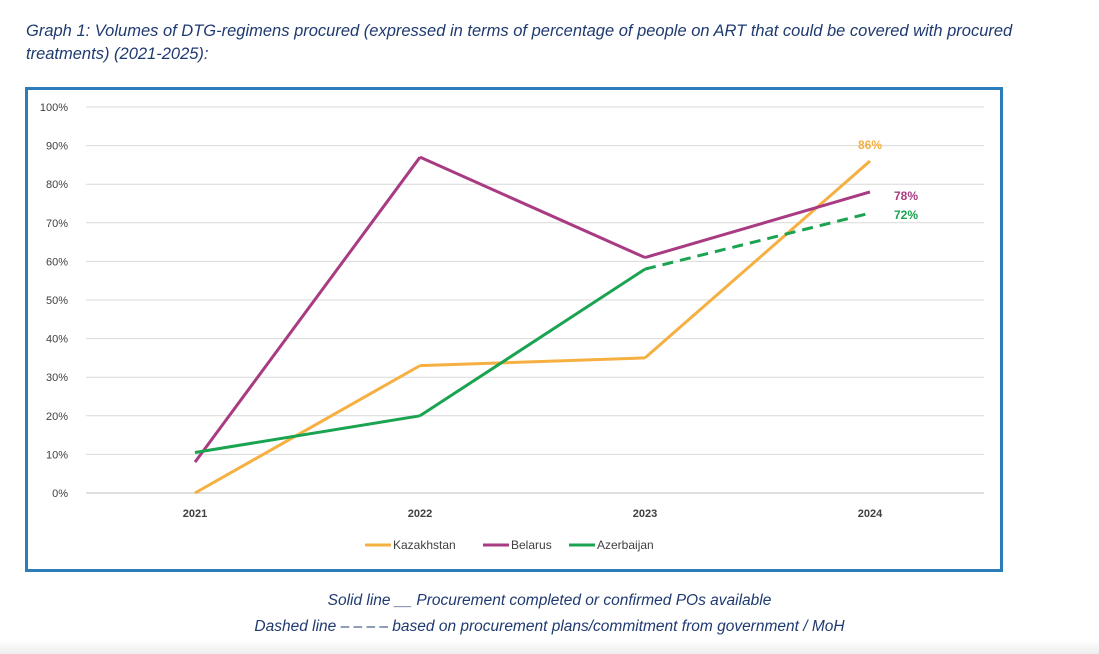 This screenshot has width=1099, height=654. What do you see at coordinates (57, 378) in the screenshot?
I see `y-tick-label-30: 30%` at bounding box center [57, 378].